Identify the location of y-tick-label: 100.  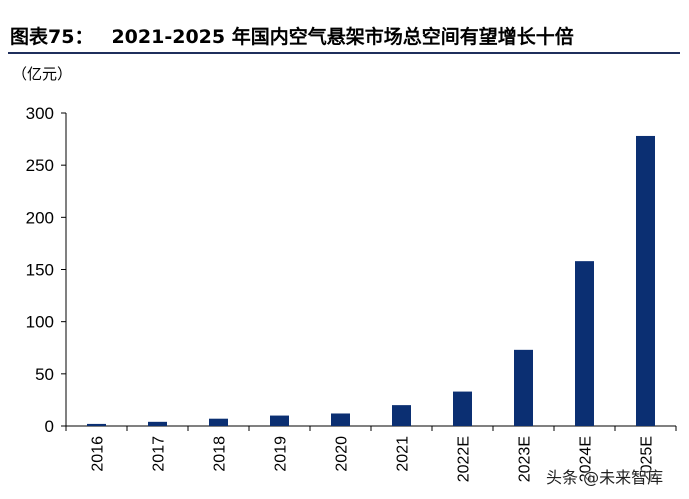
(40, 322).